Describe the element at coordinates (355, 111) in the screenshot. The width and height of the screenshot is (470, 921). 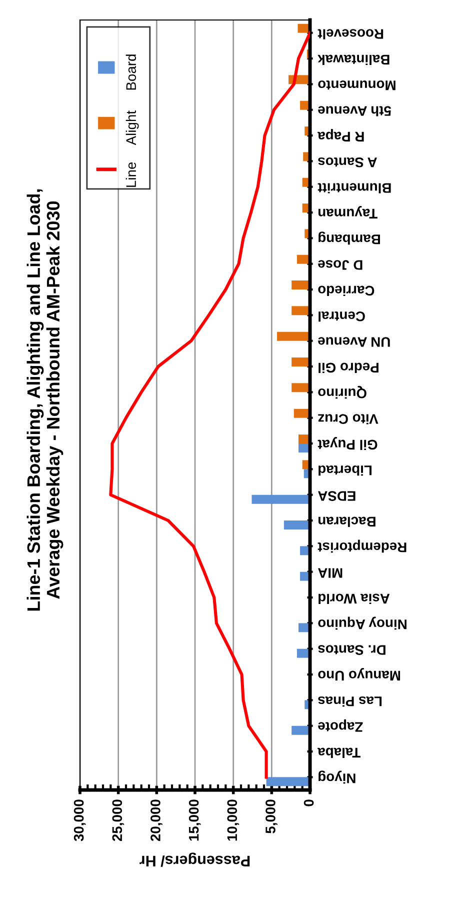
I see `y-tick-label: 5th Avenue` at that location.